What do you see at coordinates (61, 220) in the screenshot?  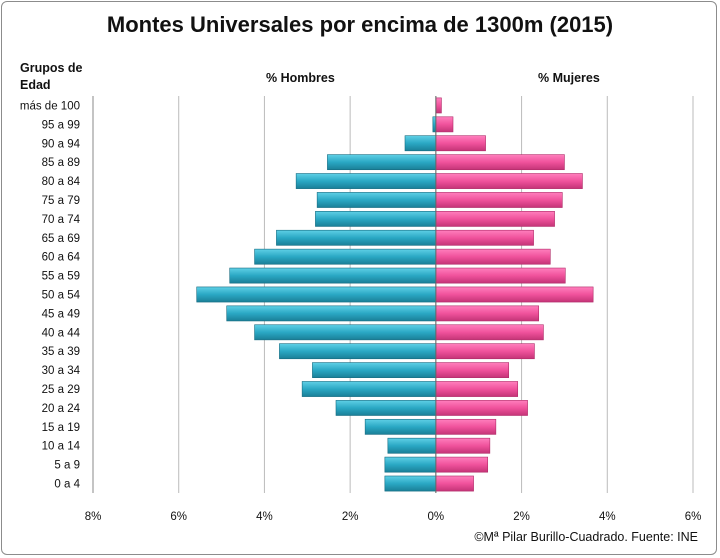 I see `y-tick-label: 70 a 74` at bounding box center [61, 220].